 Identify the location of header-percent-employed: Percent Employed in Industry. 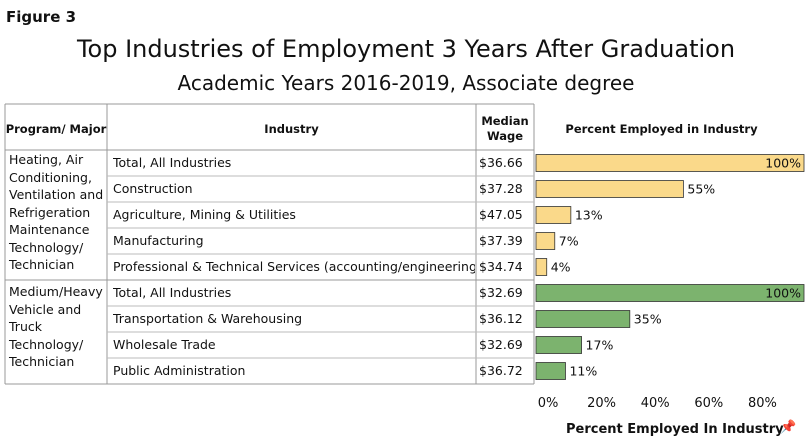
(661, 128).